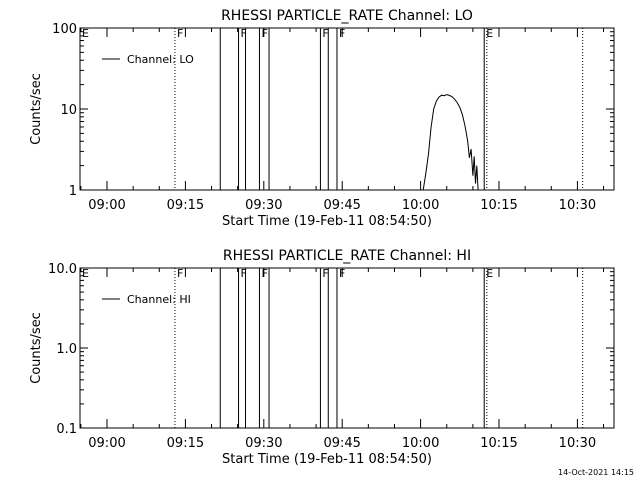 The image size is (640, 480). I want to click on y-tick-label: 100, so click(64, 29).